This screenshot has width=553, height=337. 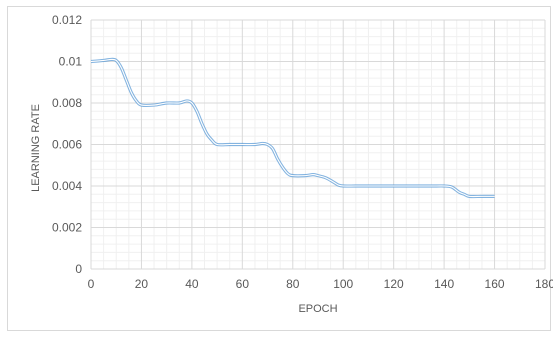 What do you see at coordinates (544, 284) in the screenshot?
I see `x-tick-label: 180` at bounding box center [544, 284].